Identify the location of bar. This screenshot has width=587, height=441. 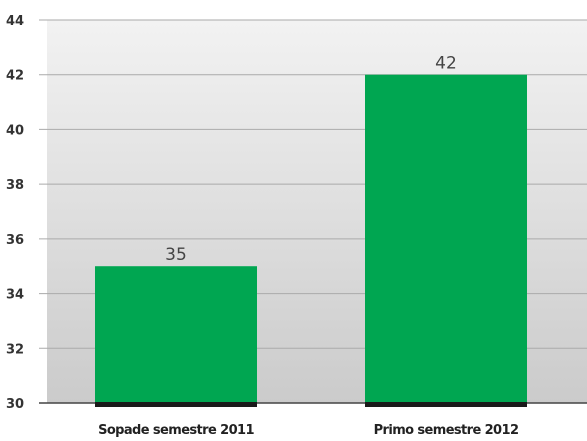
(176, 334).